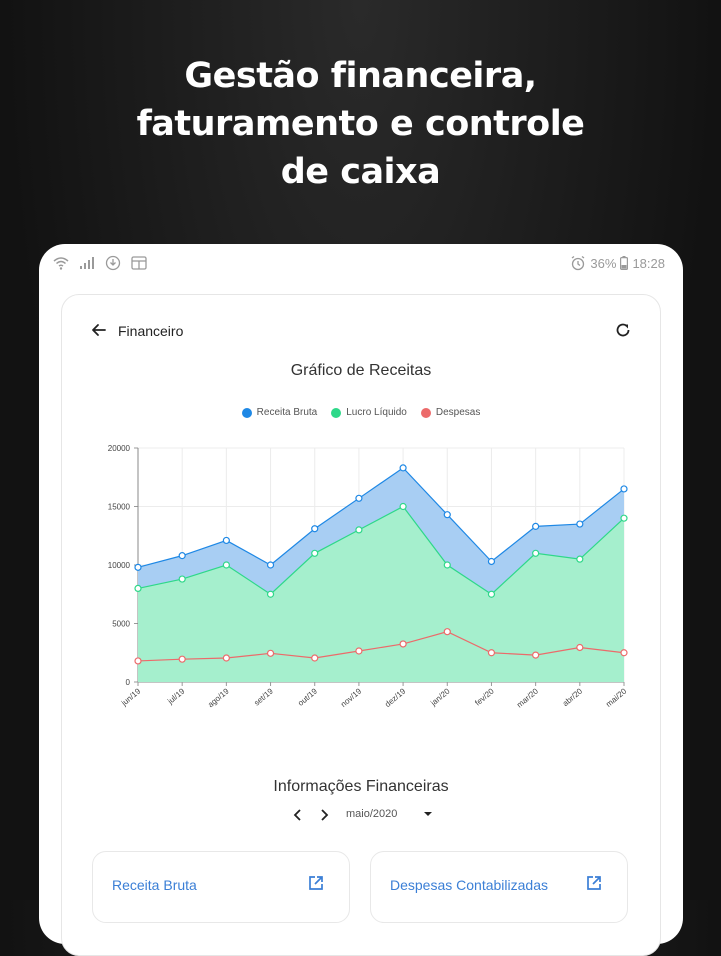  I want to click on tile-receita-bruta: Receita Bruta, so click(221, 887).